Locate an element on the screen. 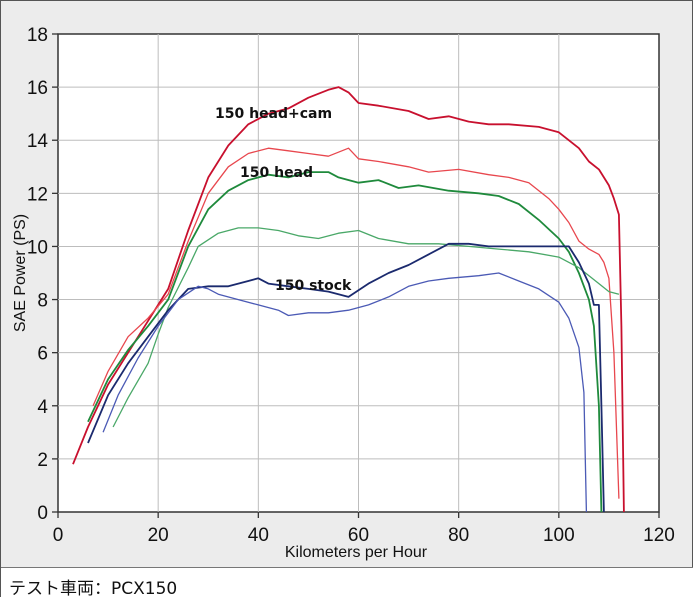  y-tick-label: 8 is located at coordinates (42, 301).